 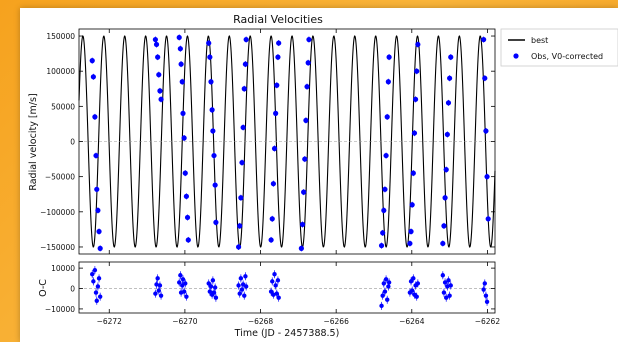 I want to click on residuals-plot-area, so click(x=287, y=287).